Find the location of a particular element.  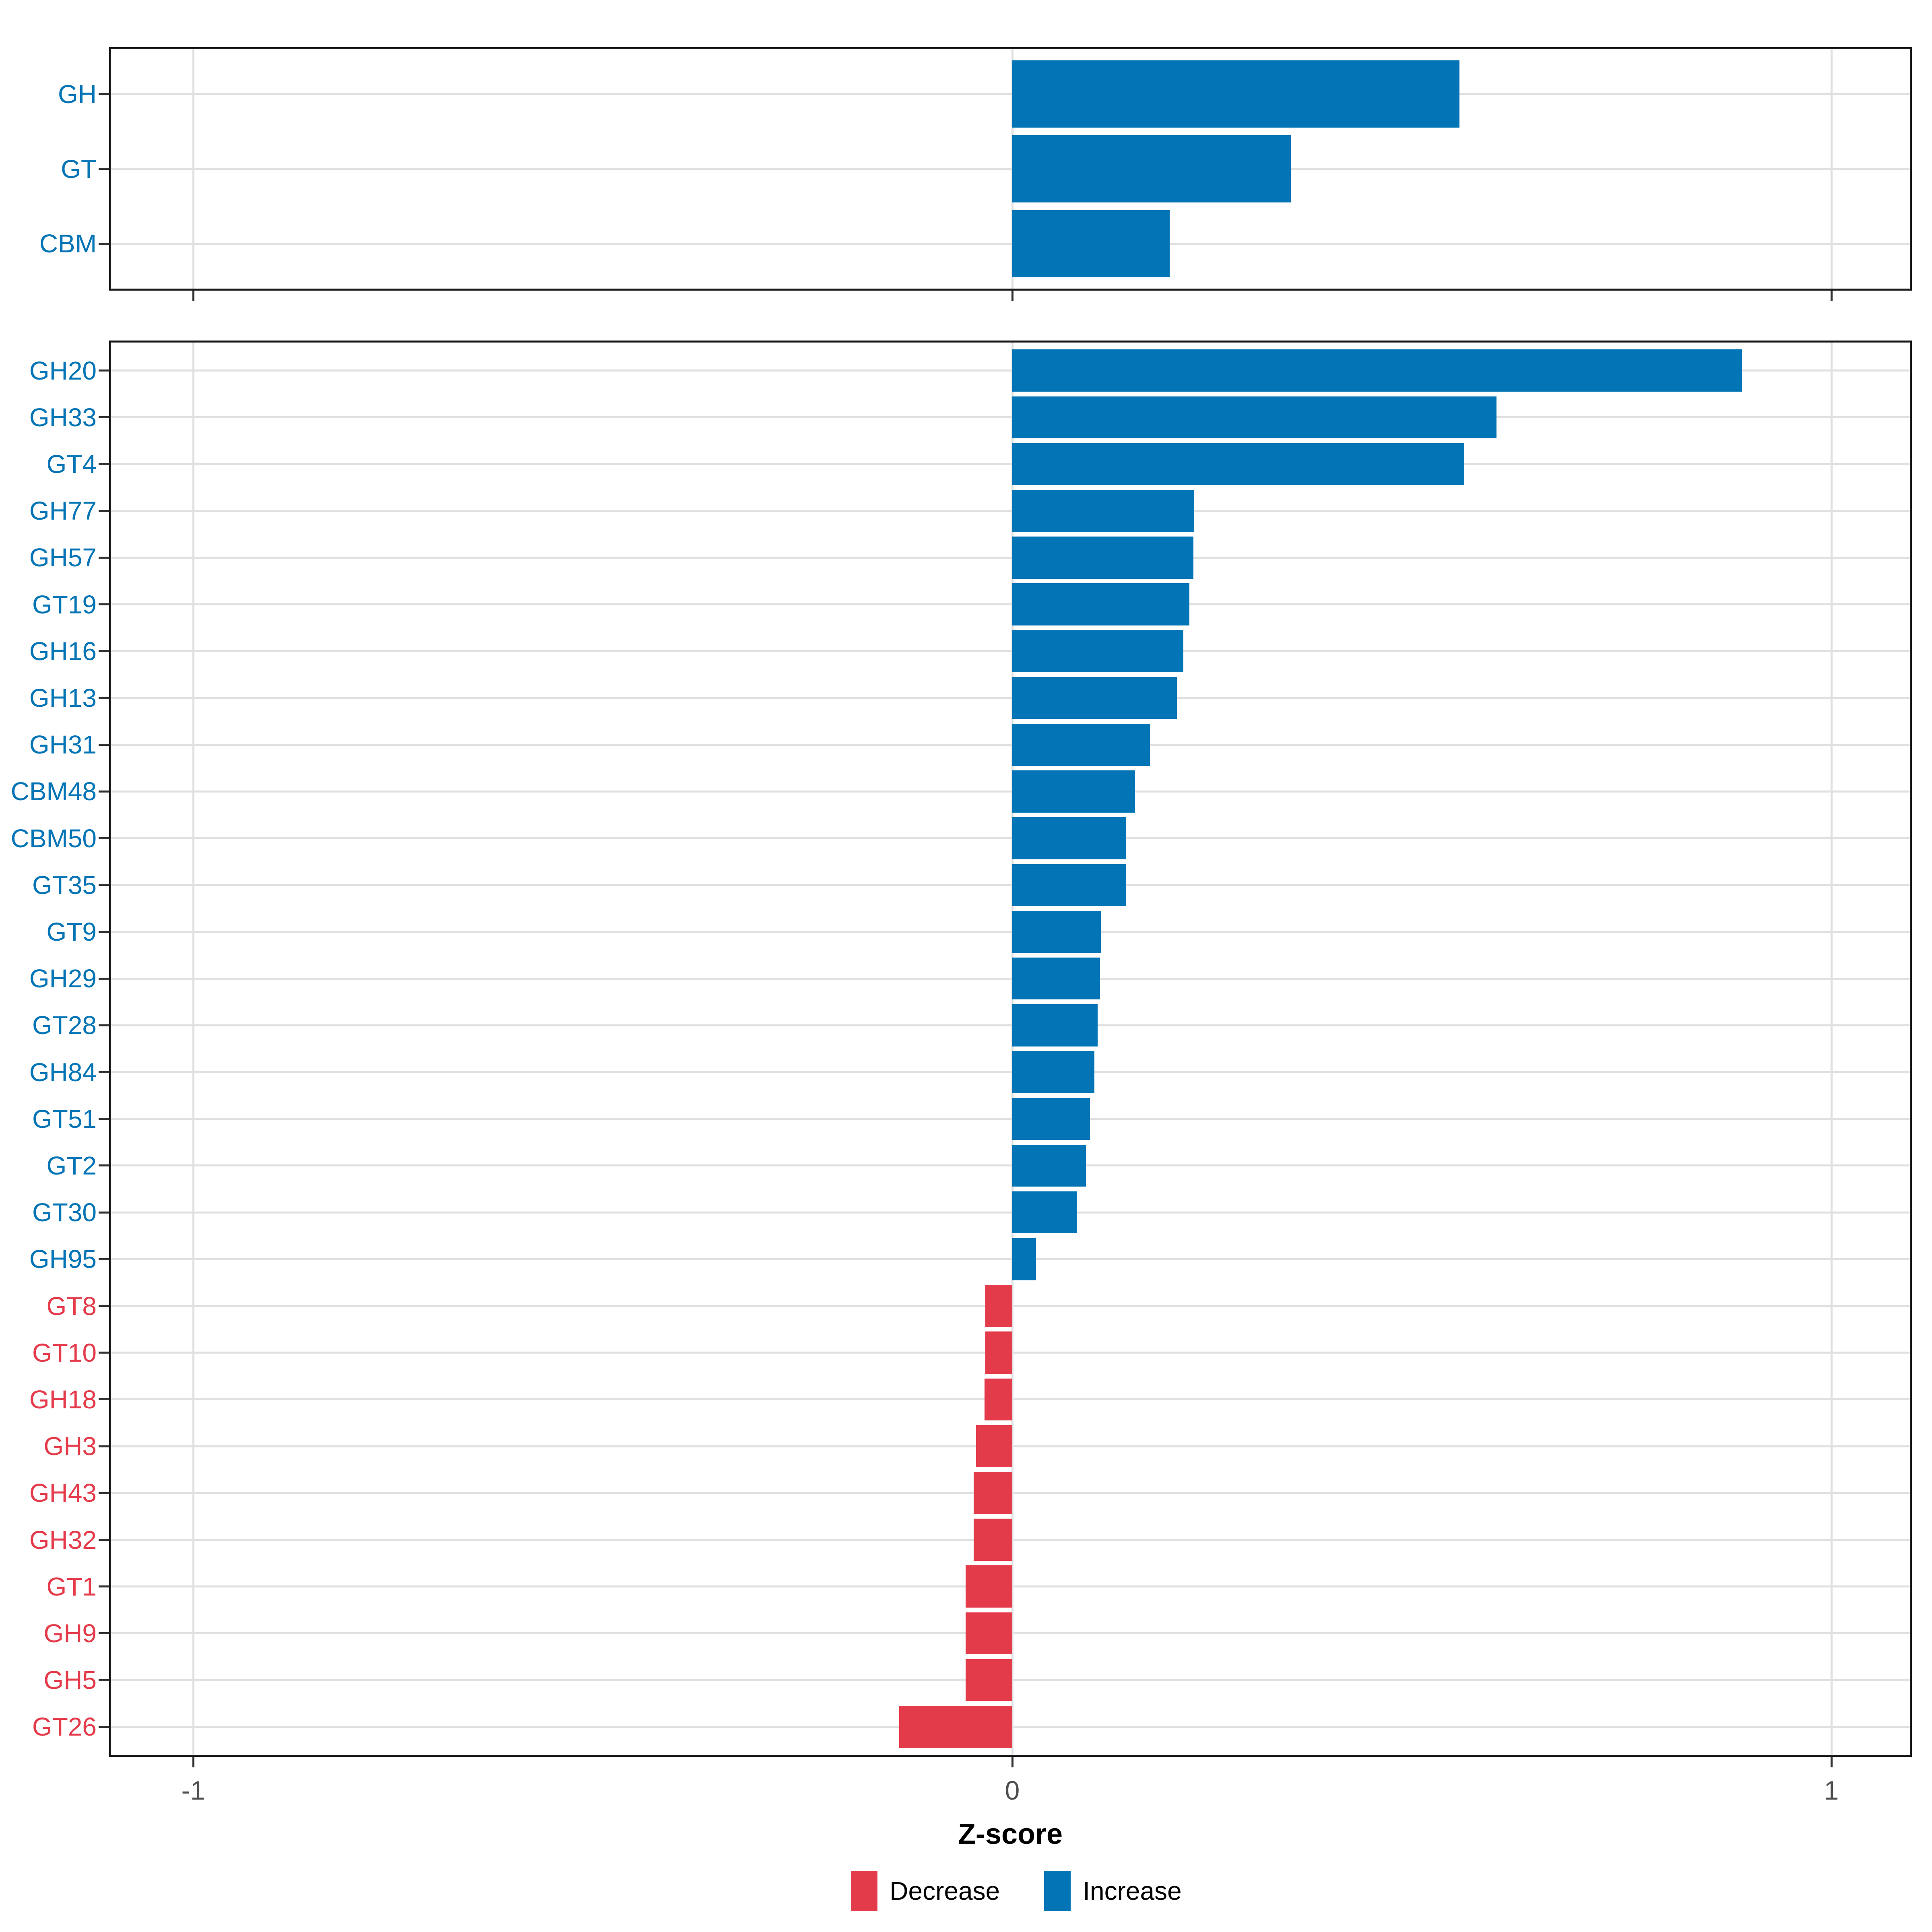

bar-GT26 is located at coordinates (955, 1726).